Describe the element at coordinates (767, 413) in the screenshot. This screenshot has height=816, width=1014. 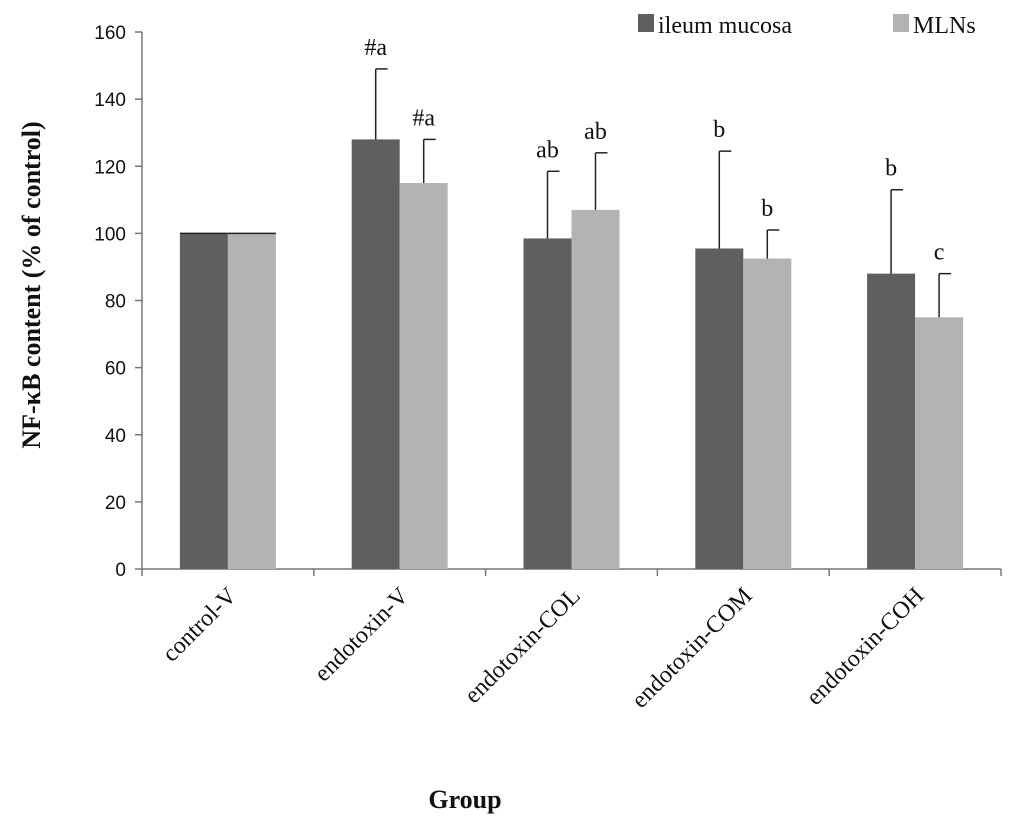
I see `bar-mlns-endotoxin-com` at that location.